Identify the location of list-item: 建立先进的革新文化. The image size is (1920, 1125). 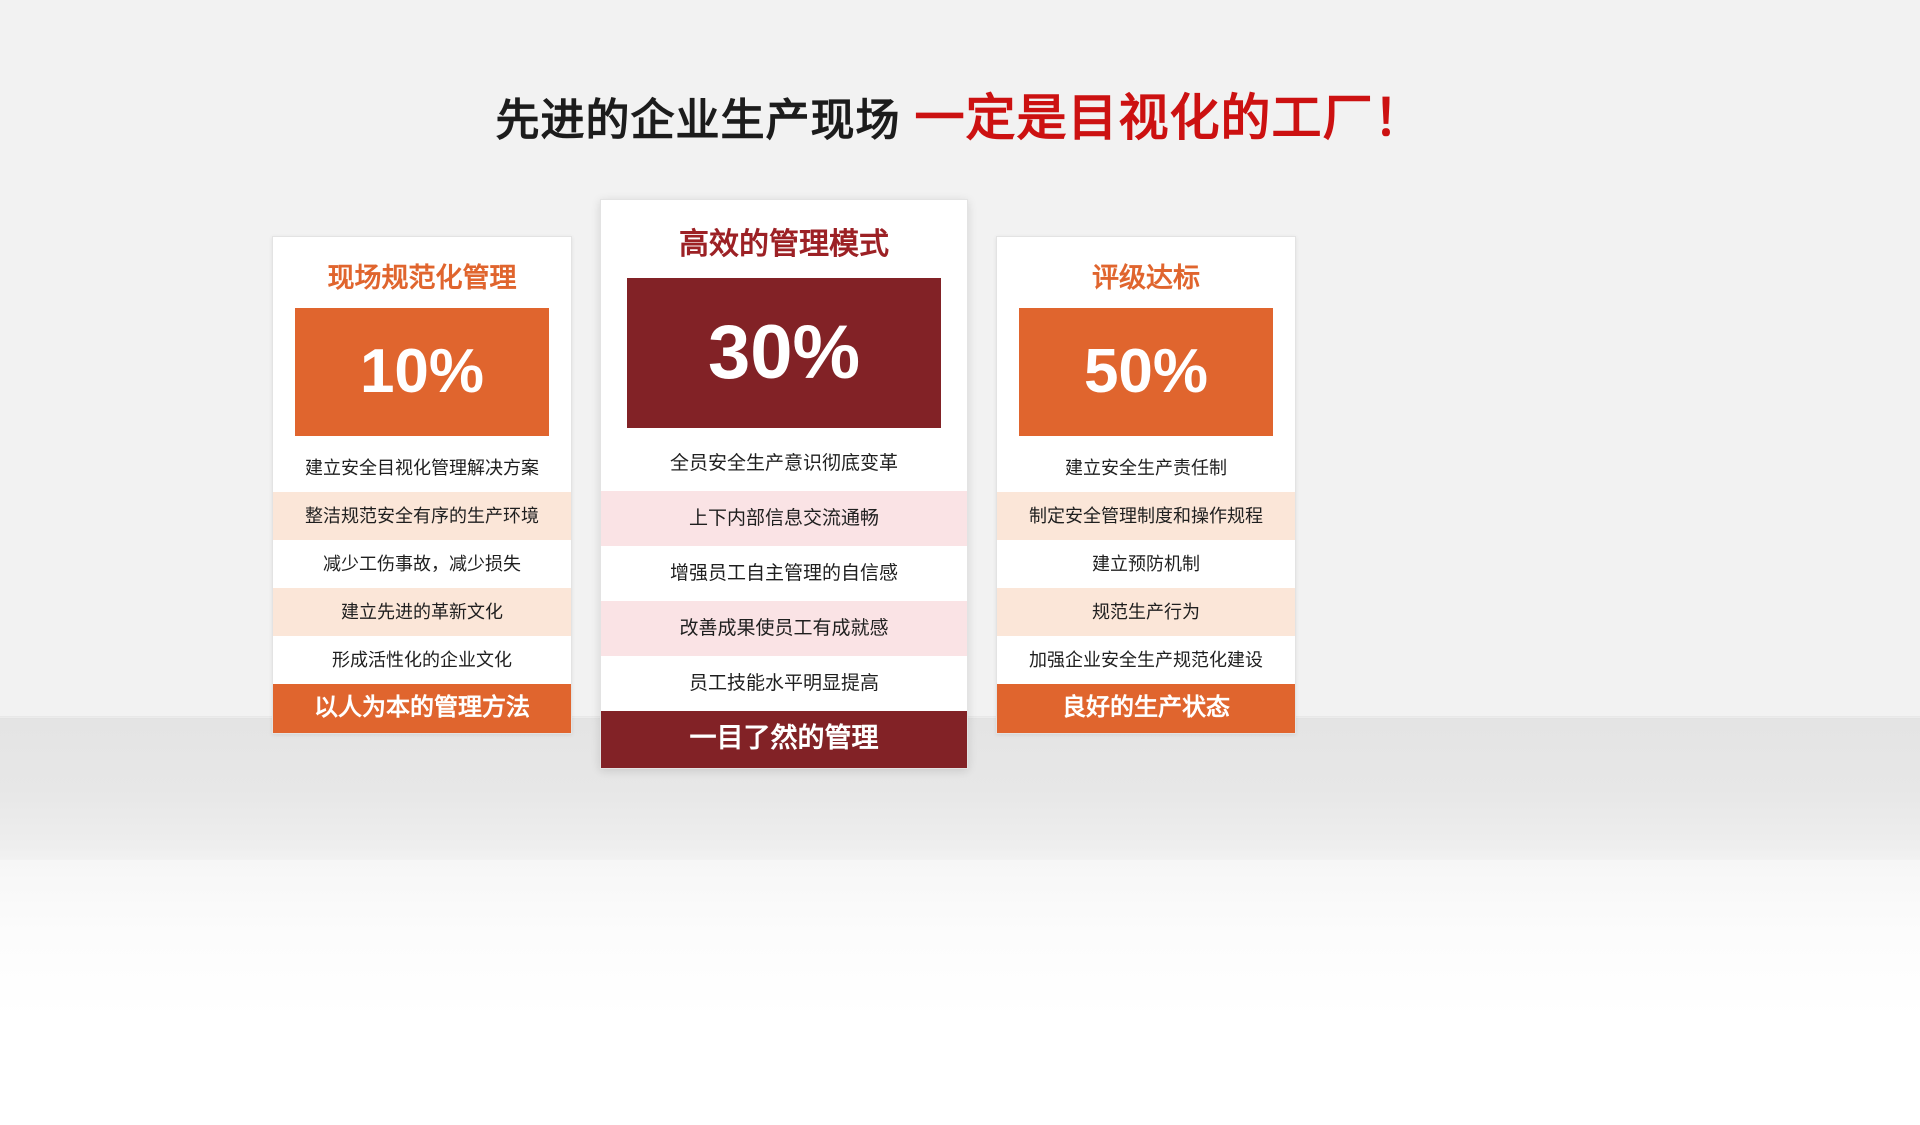
(422, 612).